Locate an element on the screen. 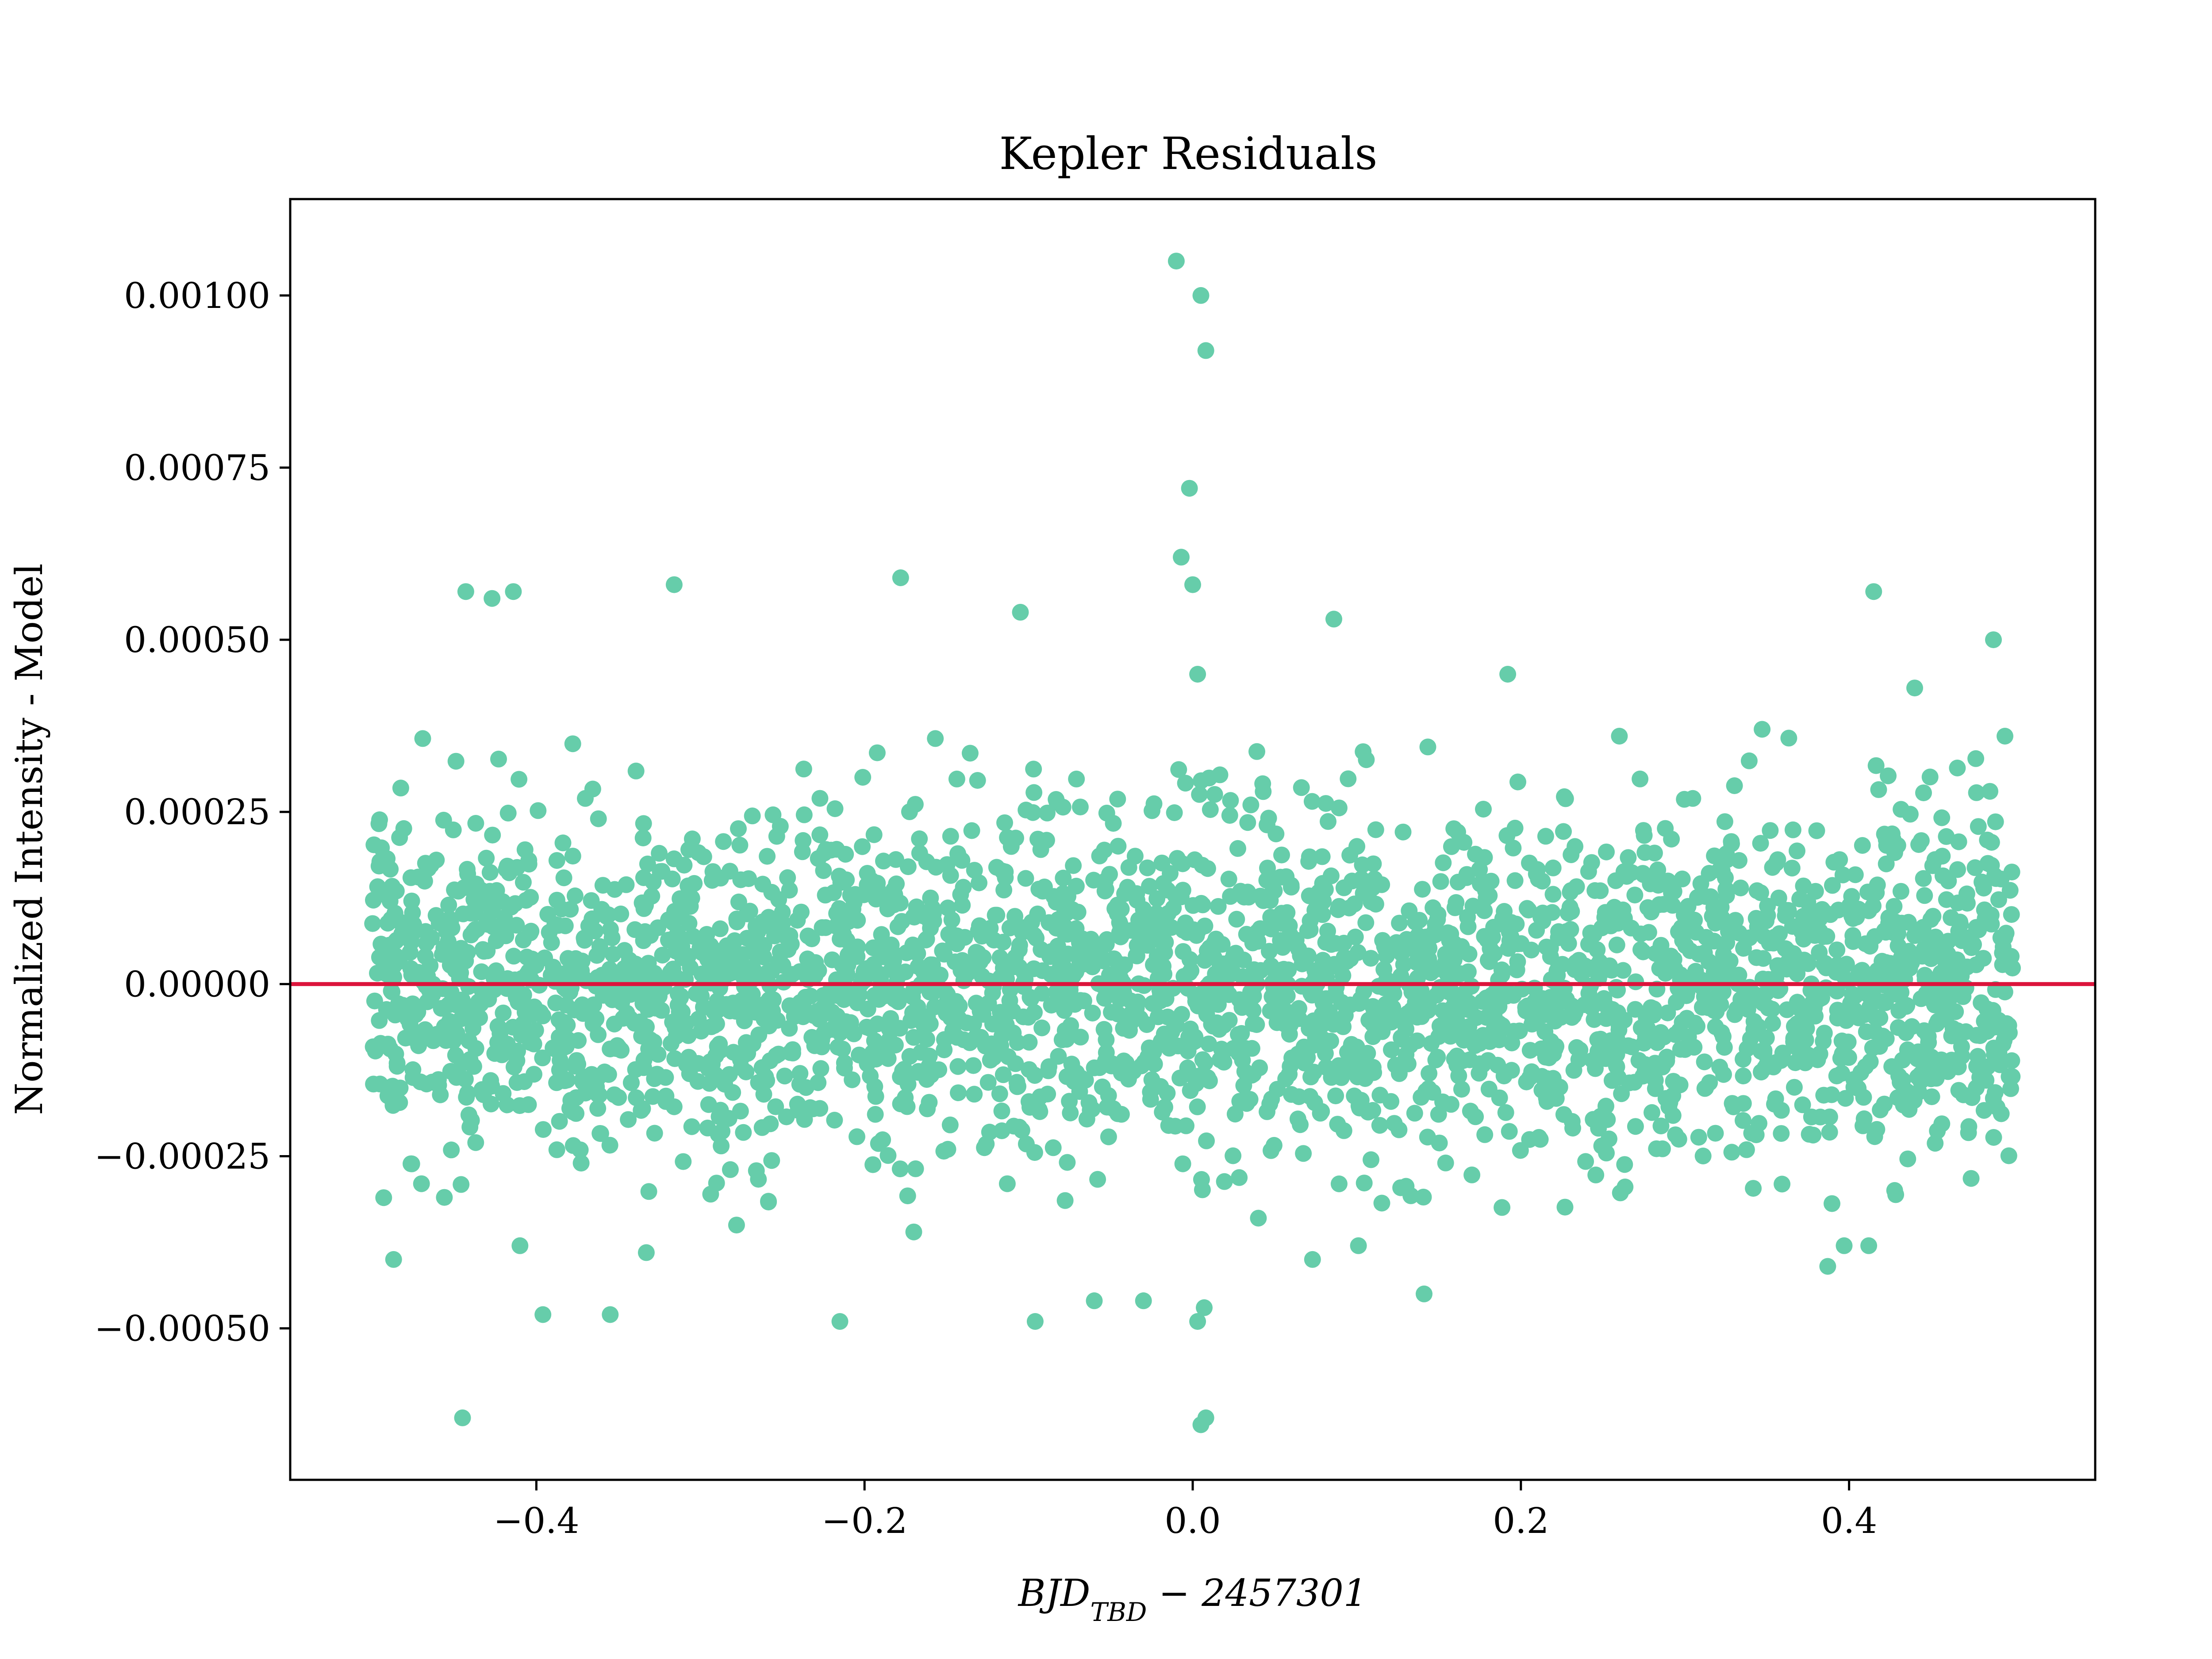 The height and width of the screenshot is (1659, 2212). y-tick-label: 0.00025 is located at coordinates (197, 812).